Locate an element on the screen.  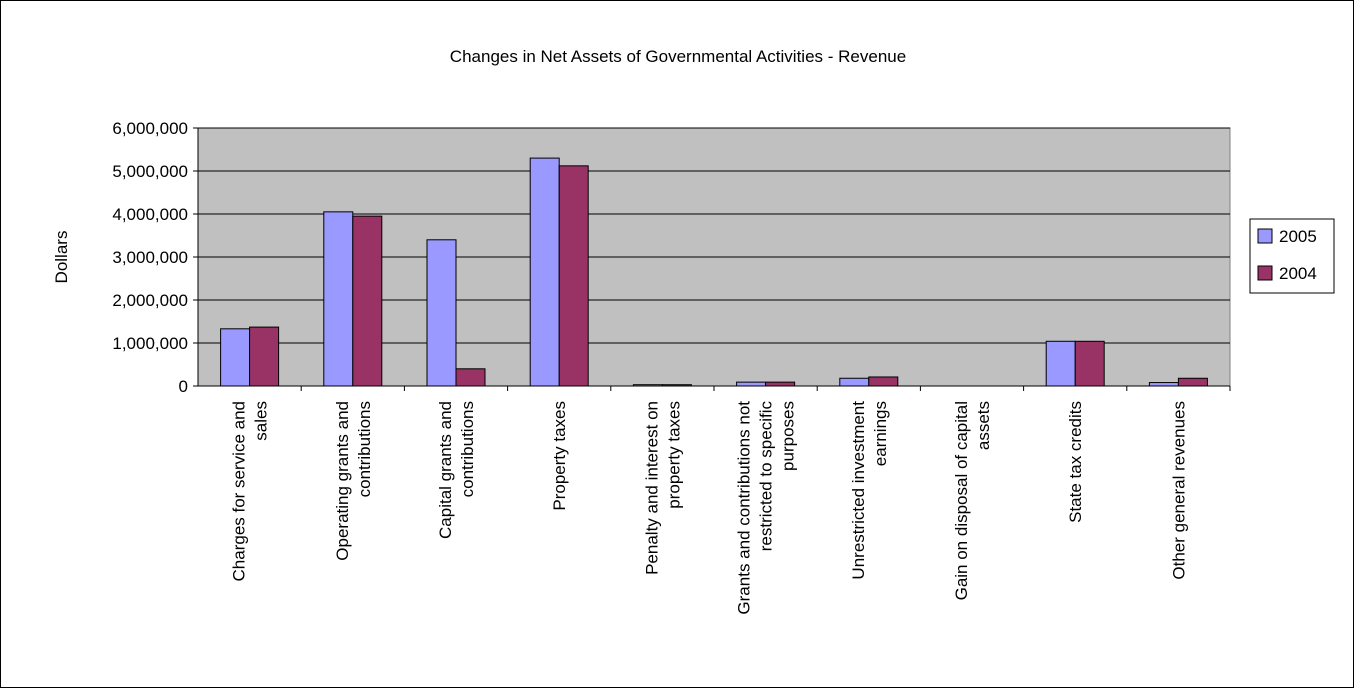
x-tick-label: Gain on disposal of capital assets is located at coordinates (972, 500).